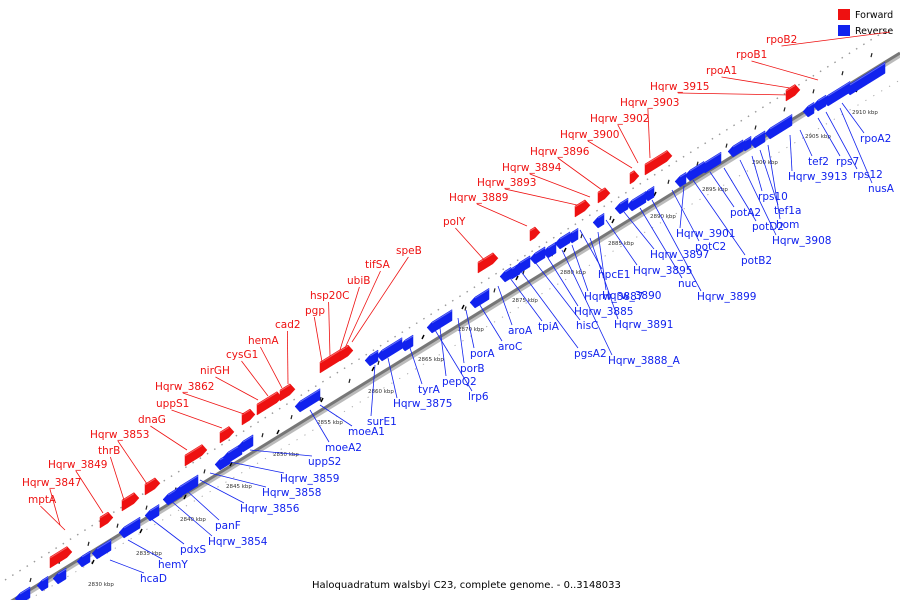  I want to click on gene-label-tef1a: tef1a, so click(787, 211).